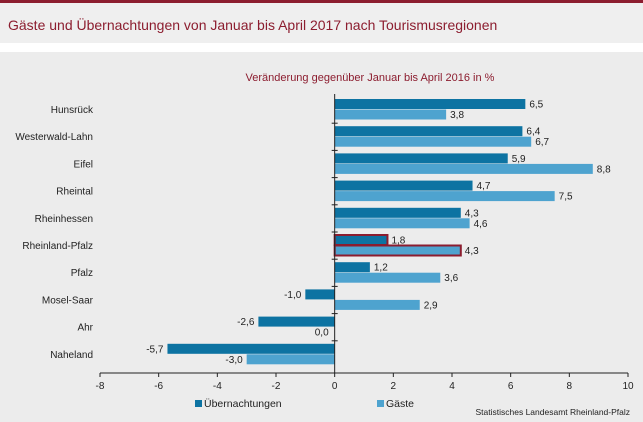  What do you see at coordinates (536, 105) in the screenshot?
I see `data-label: 6,5` at bounding box center [536, 105].